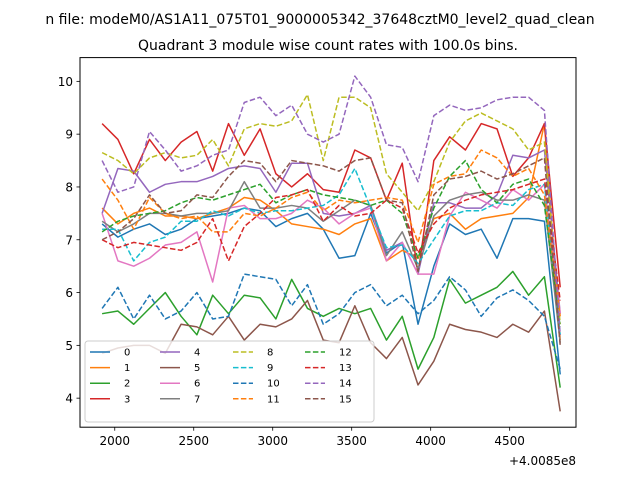 This screenshot has height=480, width=640. I want to click on y-tick-label: 6, so click(69, 293).